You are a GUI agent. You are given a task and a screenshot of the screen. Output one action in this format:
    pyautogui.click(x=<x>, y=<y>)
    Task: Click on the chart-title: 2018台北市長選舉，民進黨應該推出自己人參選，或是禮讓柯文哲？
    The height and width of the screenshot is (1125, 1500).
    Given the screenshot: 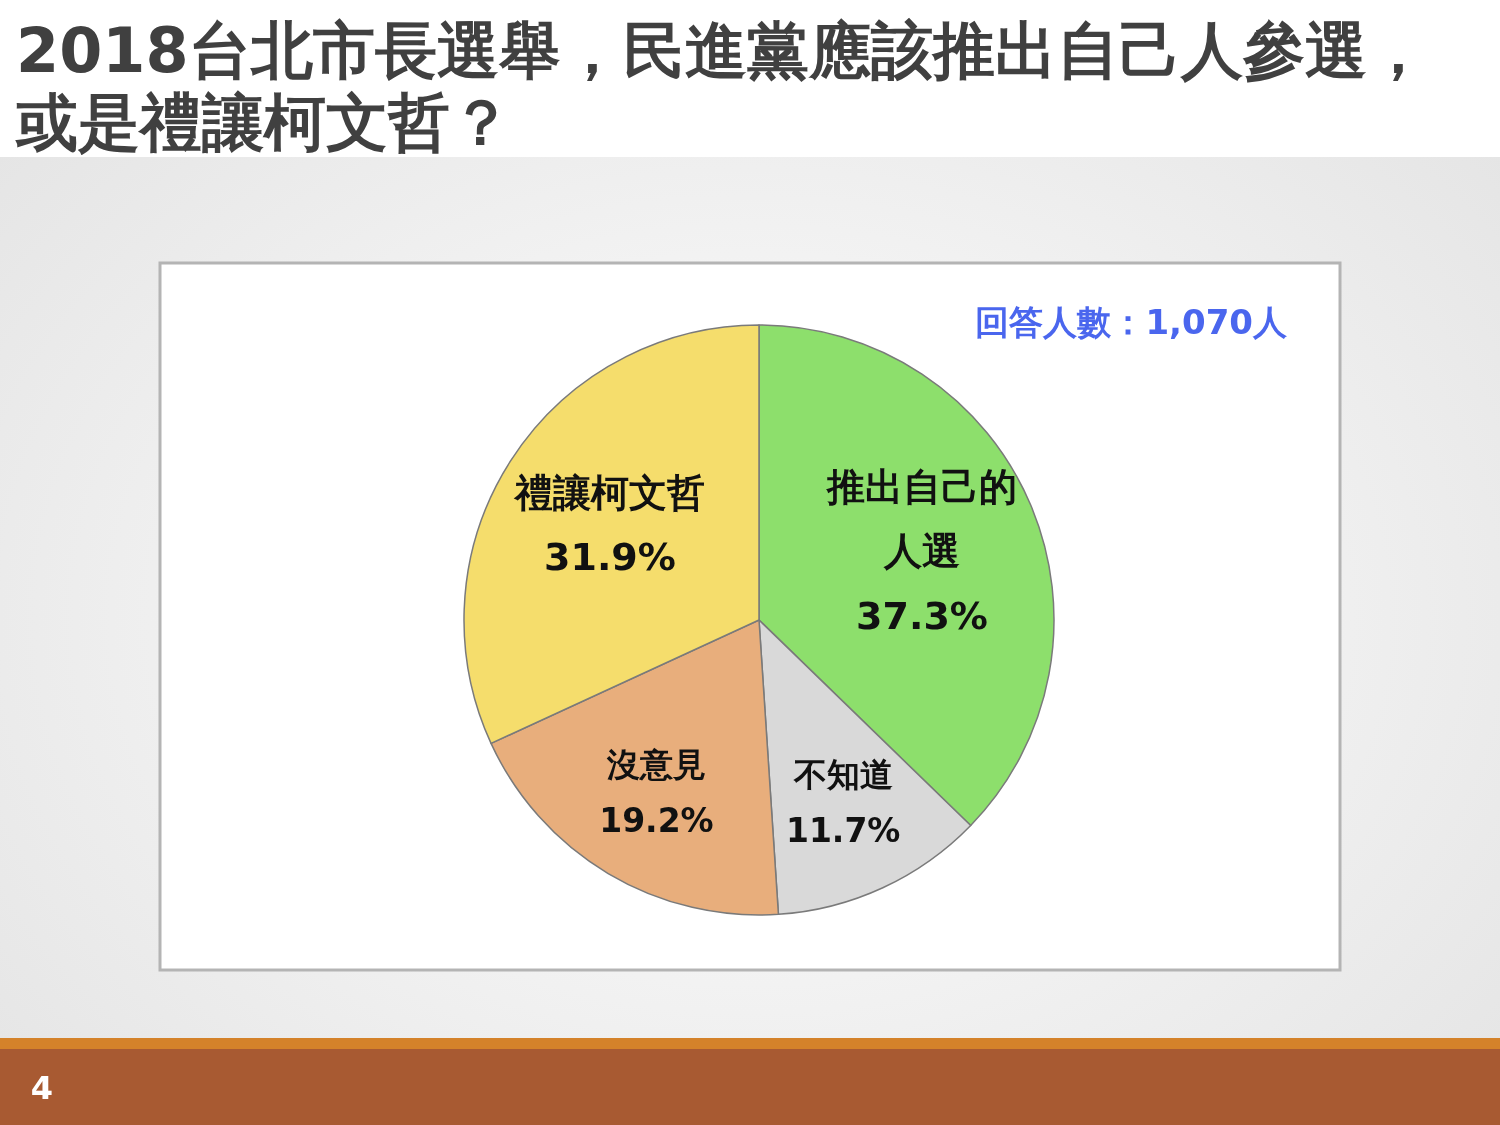 What is the action you would take?
    pyautogui.click(x=722, y=86)
    